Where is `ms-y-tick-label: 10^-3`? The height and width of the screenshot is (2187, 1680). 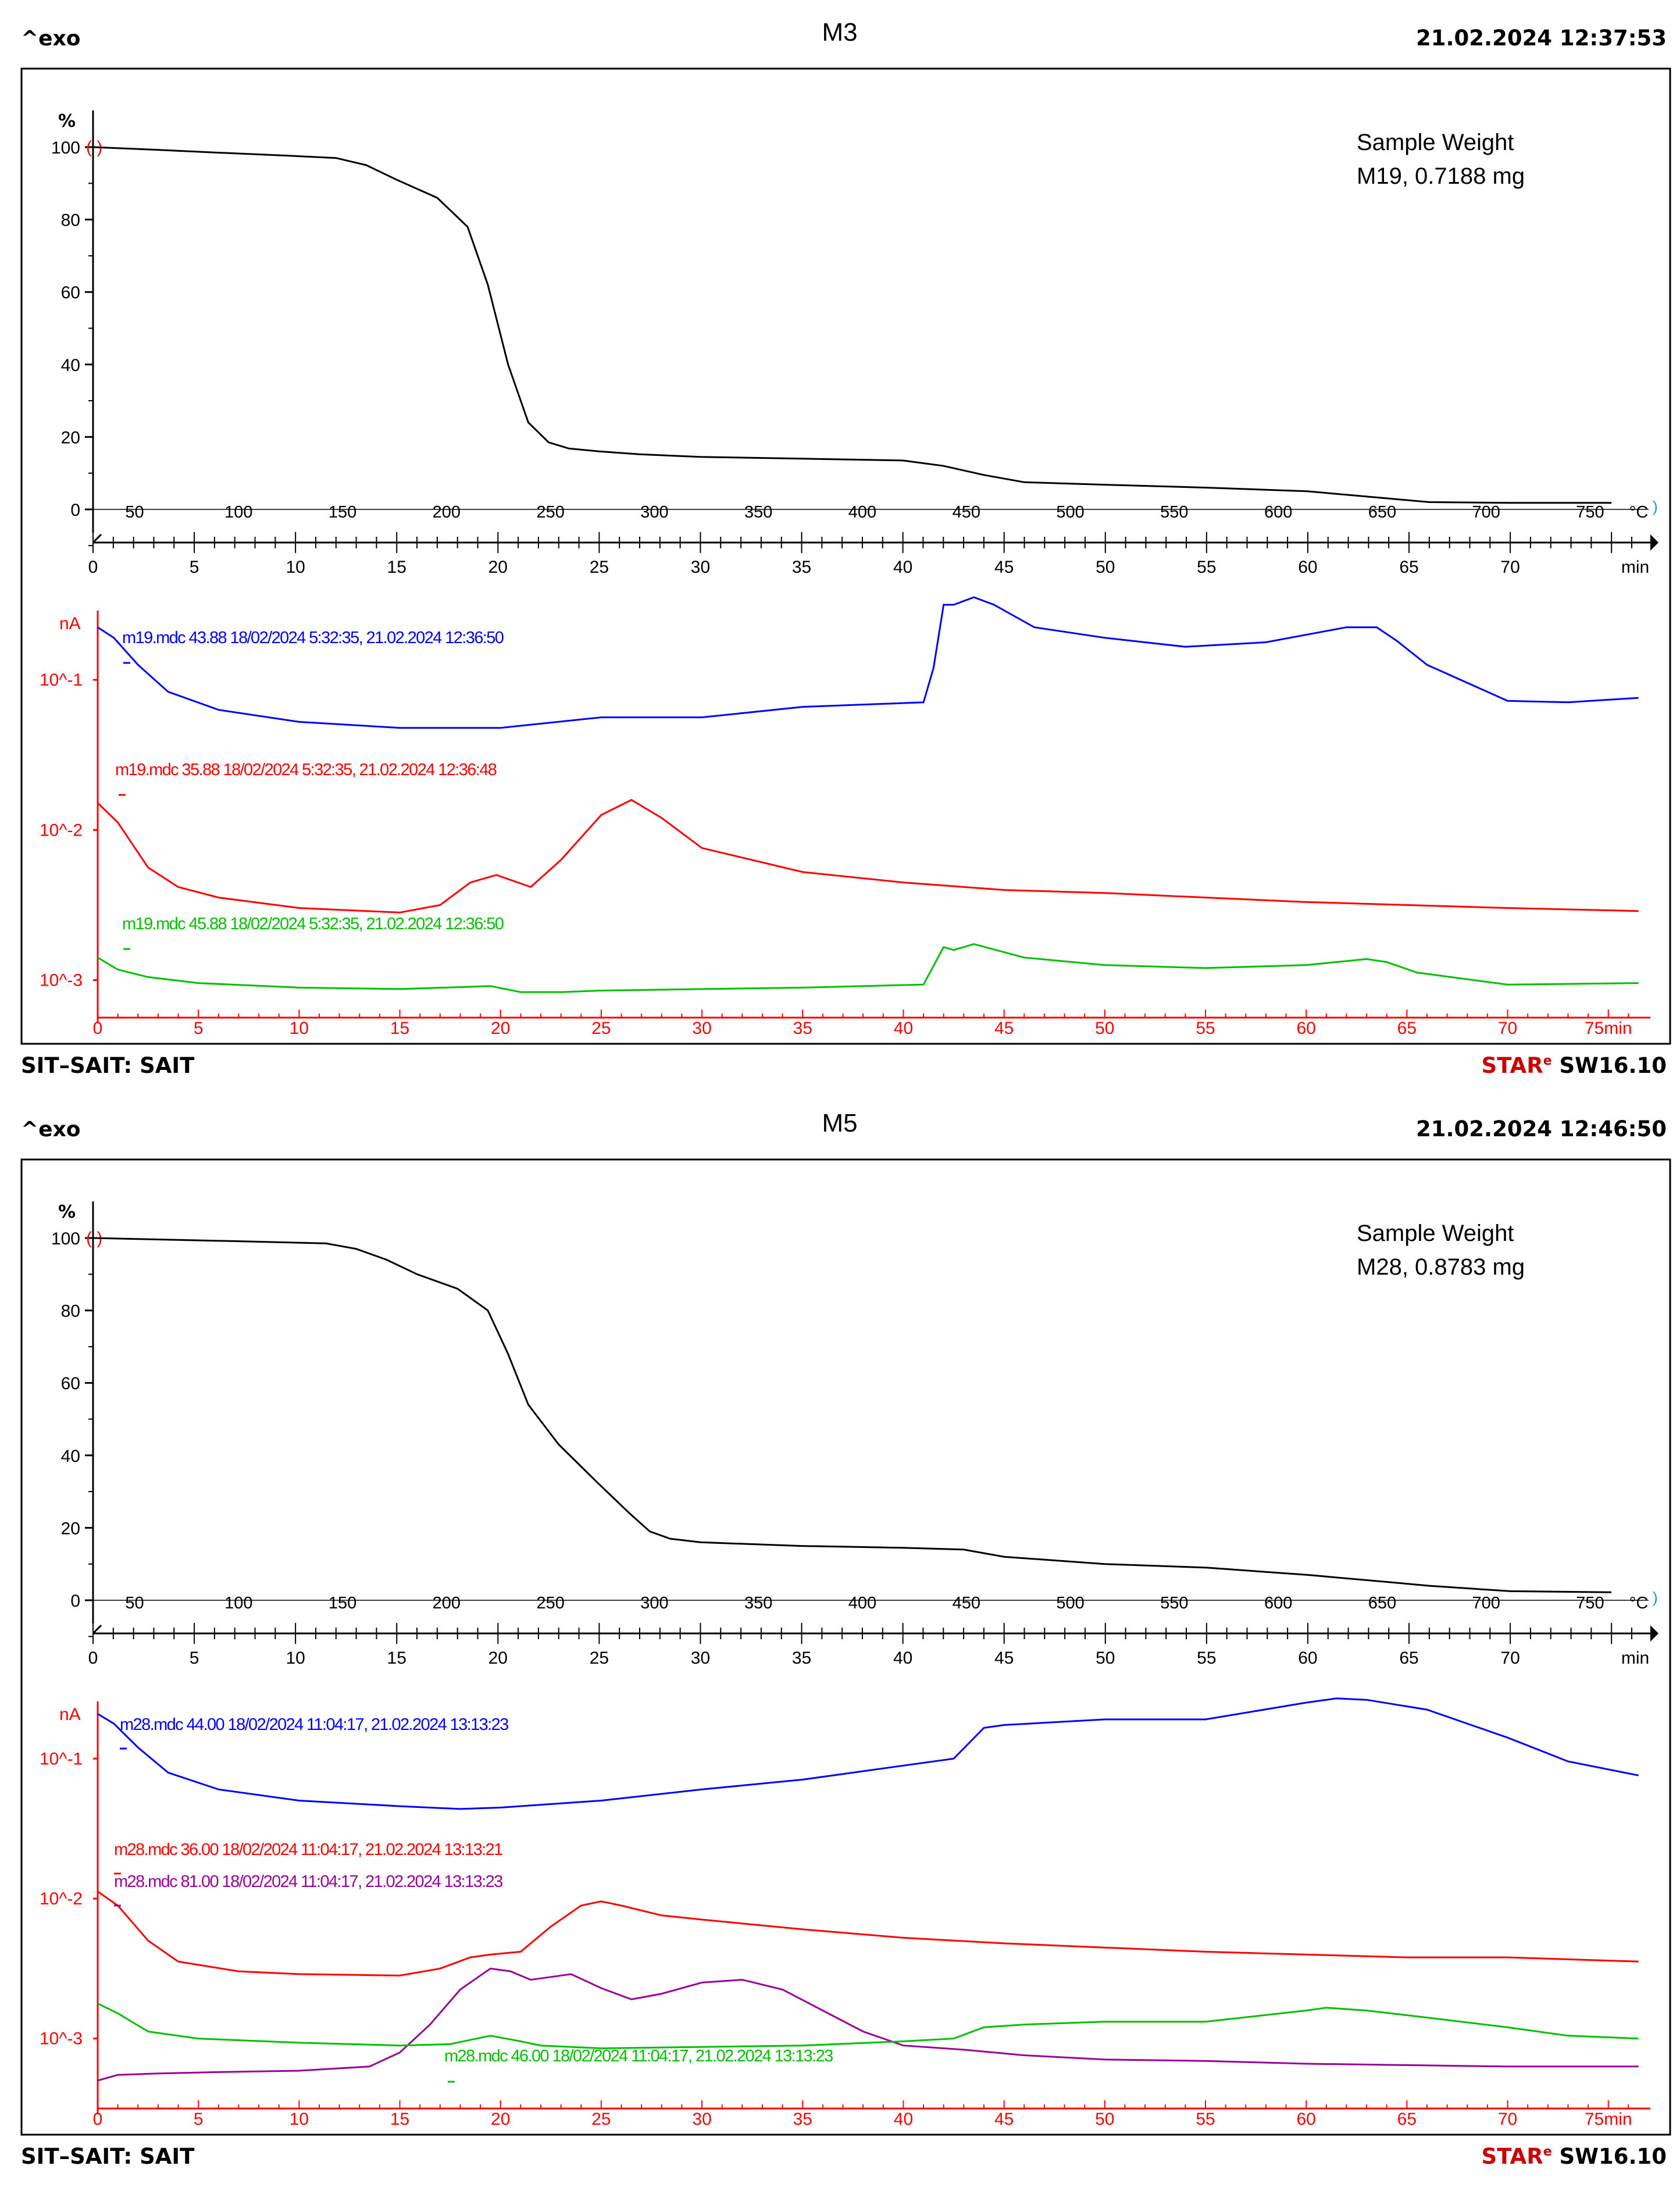 ms-y-tick-label: 10^-3 is located at coordinates (62, 2039).